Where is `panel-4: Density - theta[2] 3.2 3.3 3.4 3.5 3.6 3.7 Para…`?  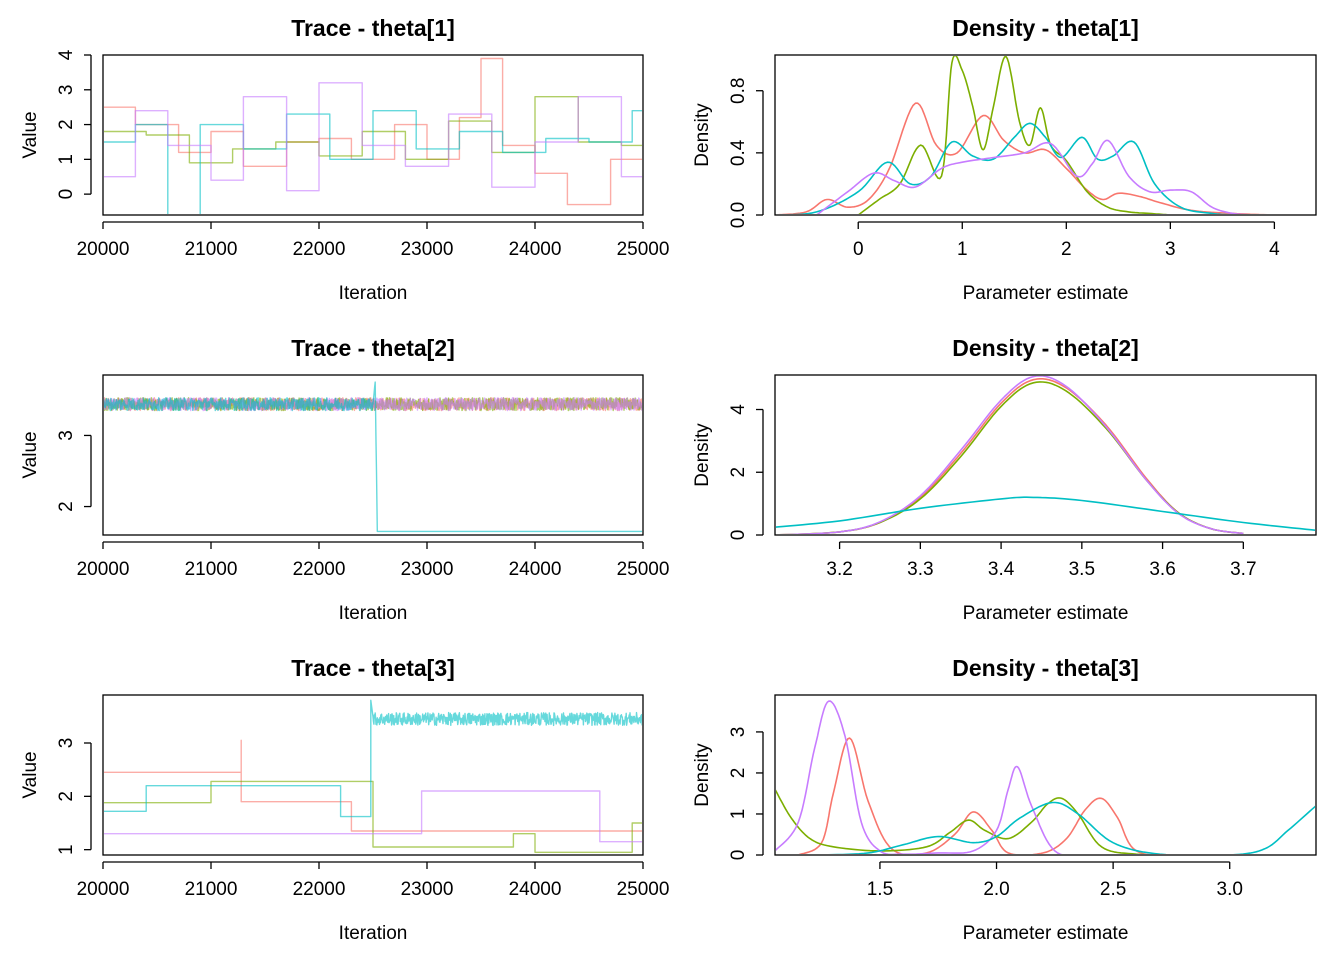 panel-4: Density - theta[2] 3.2 3.3 3.4 3.5 3.6 3.7 Para… is located at coordinates (1004, 479).